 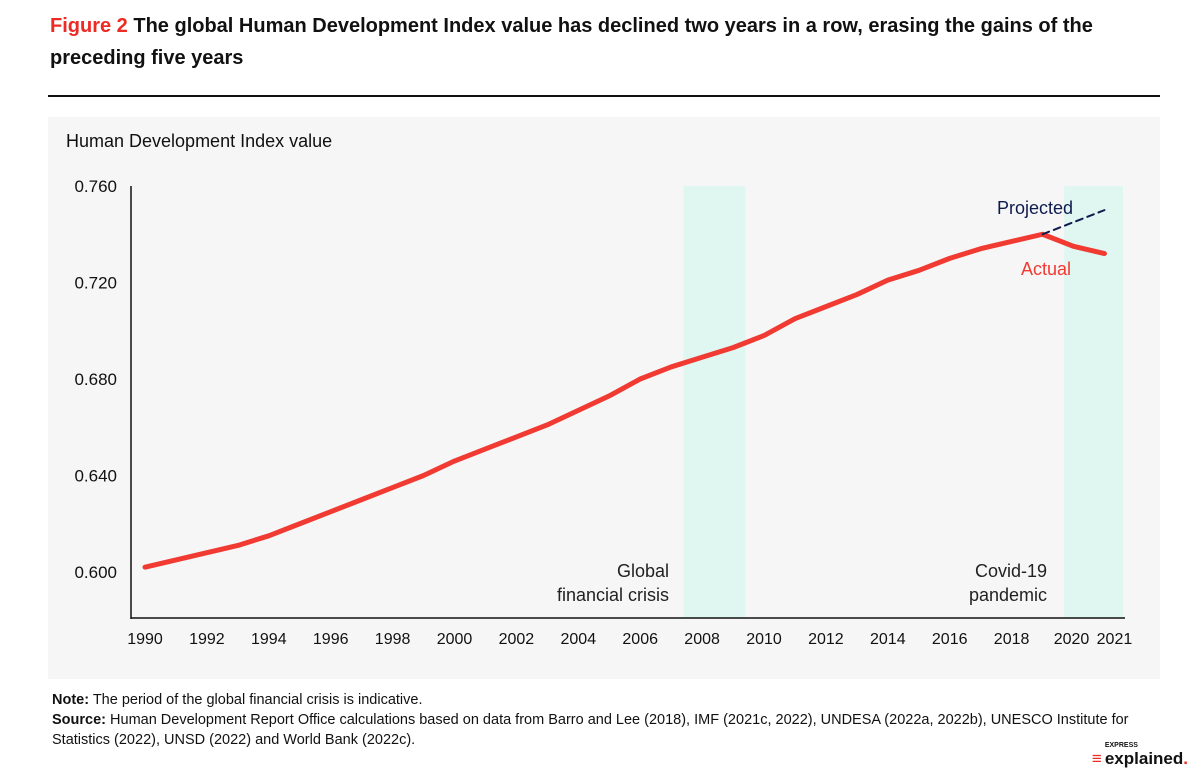 I want to click on crisis-label-line2: financial crisis, so click(x=613, y=595).